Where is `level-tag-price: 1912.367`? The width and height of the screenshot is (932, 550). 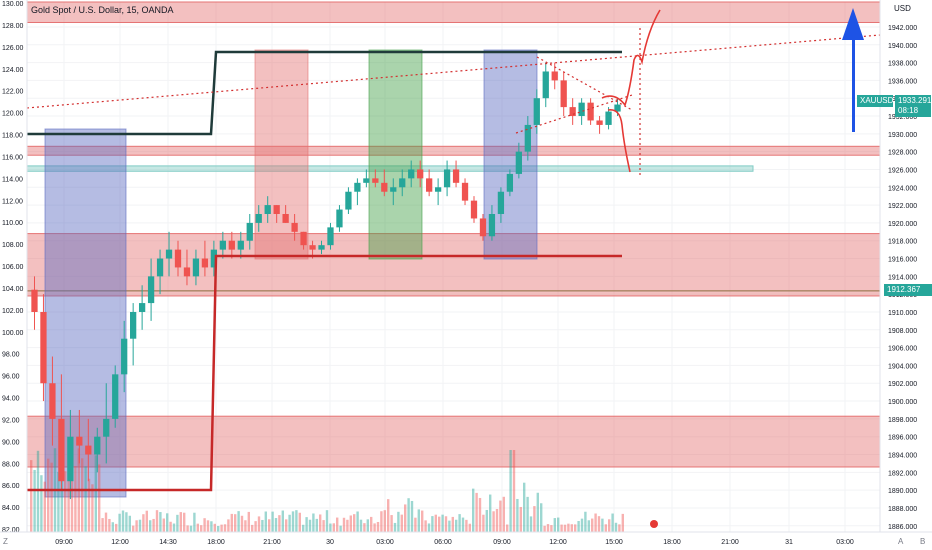 level-tag-price: 1912.367 is located at coordinates (908, 290).